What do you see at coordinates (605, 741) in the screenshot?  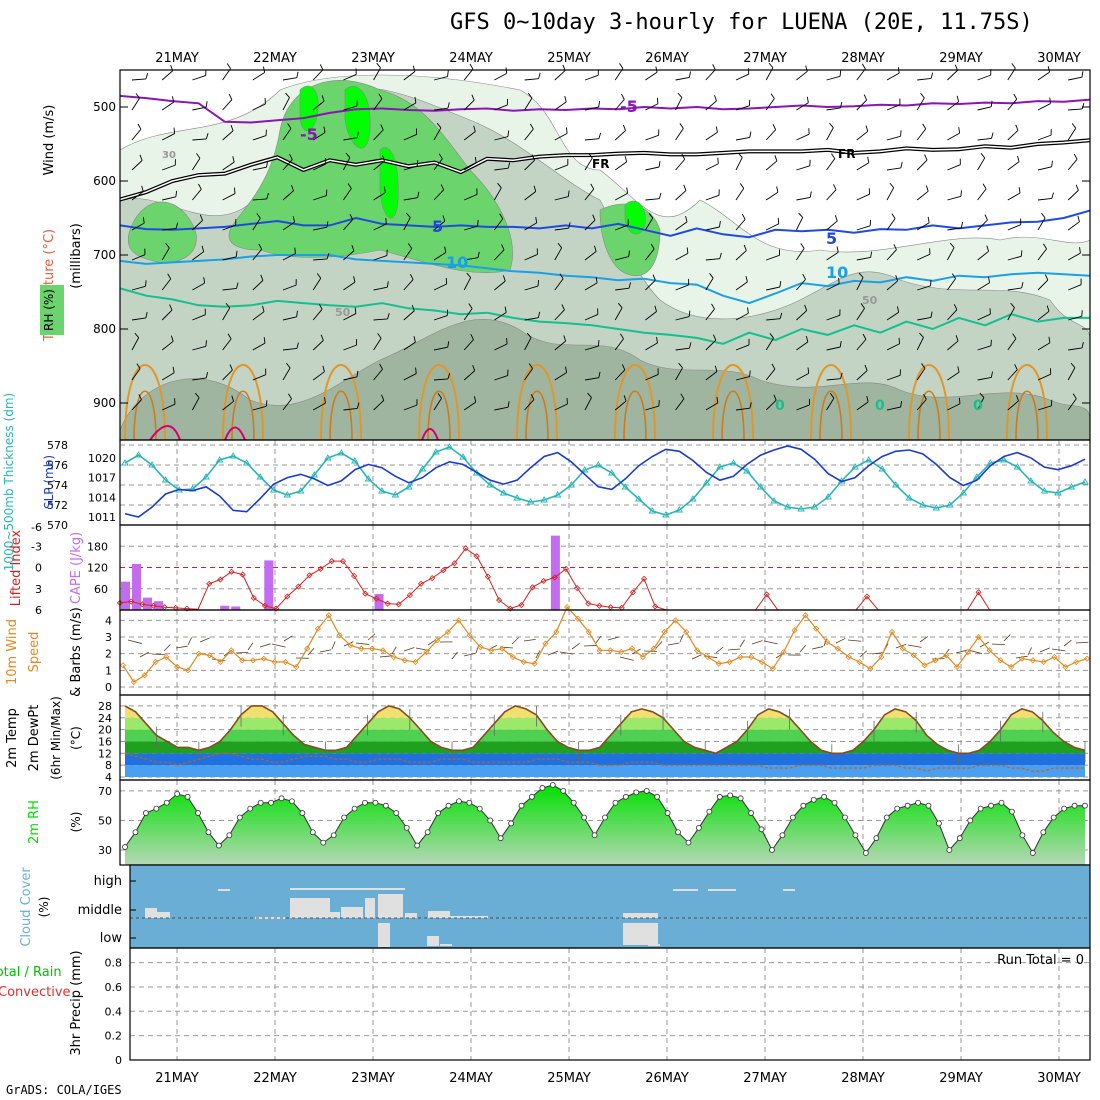 I see `temp-bands` at bounding box center [605, 741].